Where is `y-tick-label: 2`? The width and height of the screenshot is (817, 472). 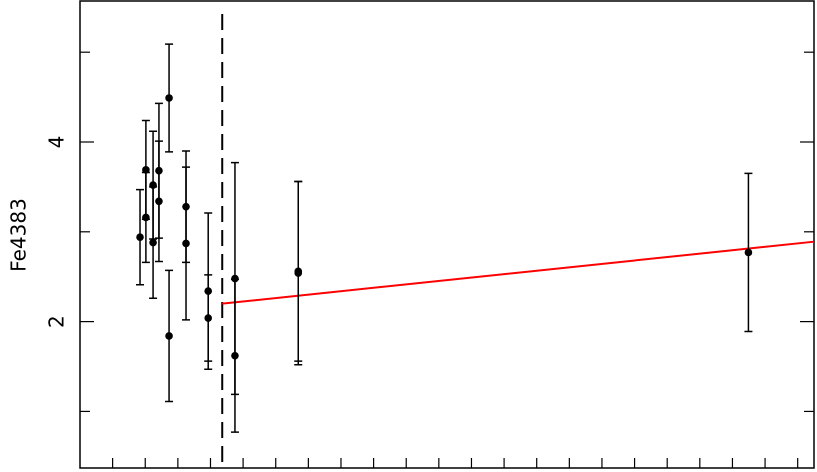 y-tick-label: 2 is located at coordinates (57, 321).